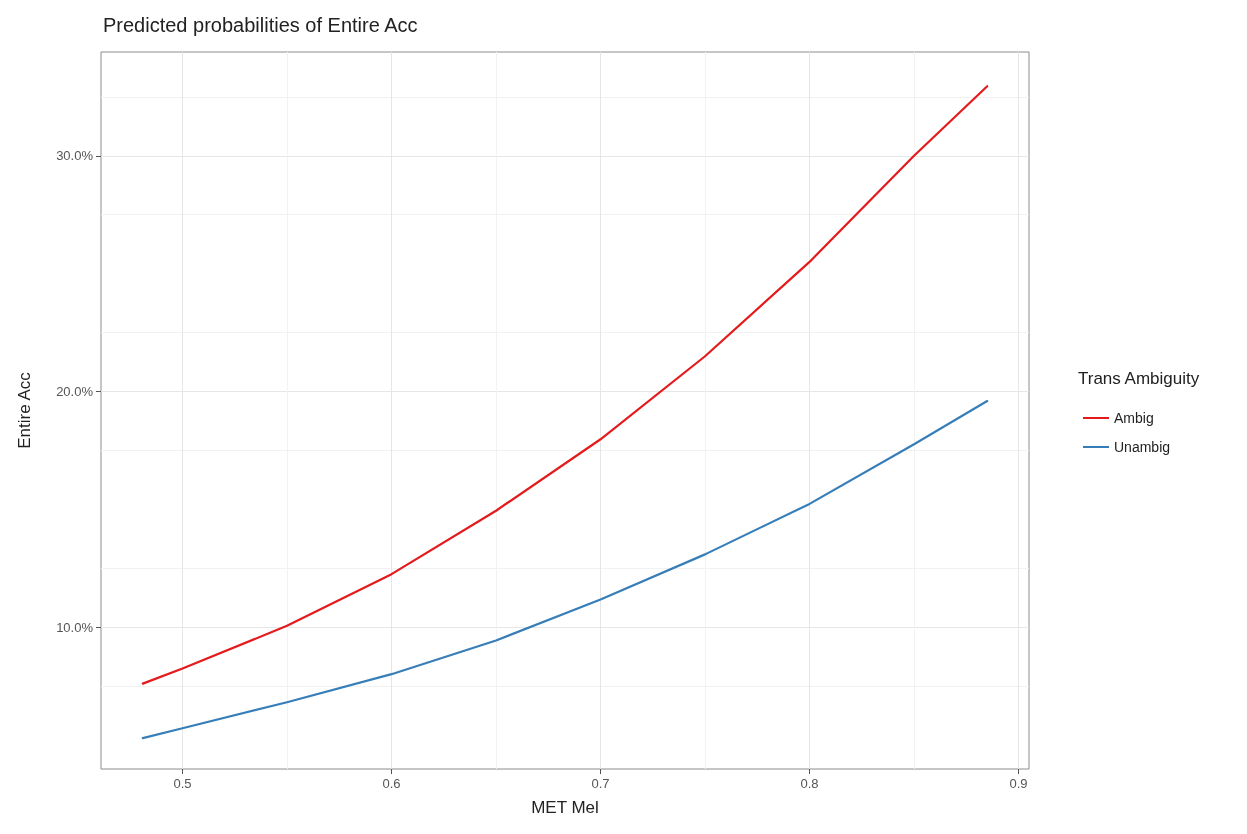 The width and height of the screenshot is (1247, 834). I want to click on x-tick-label: 0.7, so click(600, 783).